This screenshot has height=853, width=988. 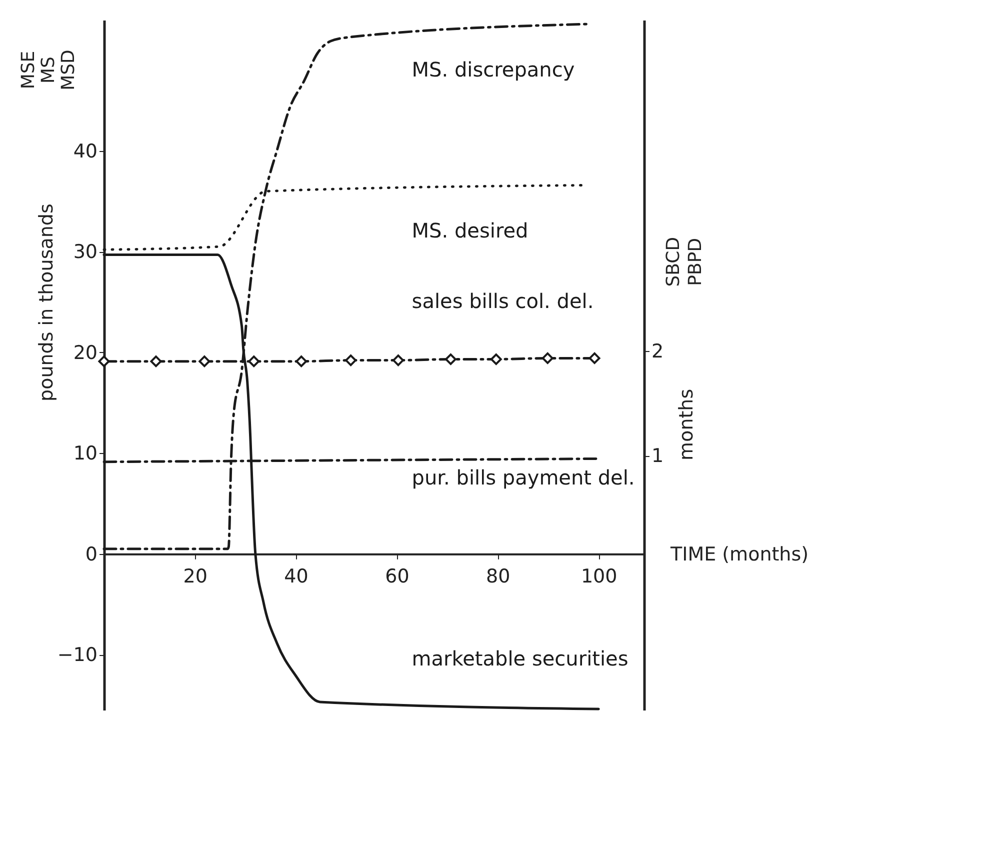 What do you see at coordinates (523, 477) in the screenshot?
I see `series-label: pur. bills payment del.` at bounding box center [523, 477].